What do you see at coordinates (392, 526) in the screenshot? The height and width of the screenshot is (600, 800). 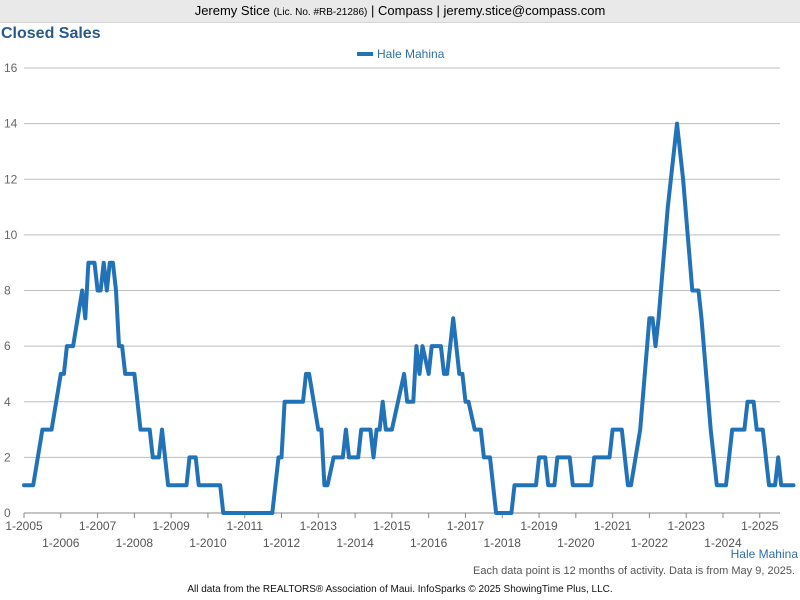 I see `x-tick-label: 1-2015` at bounding box center [392, 526].